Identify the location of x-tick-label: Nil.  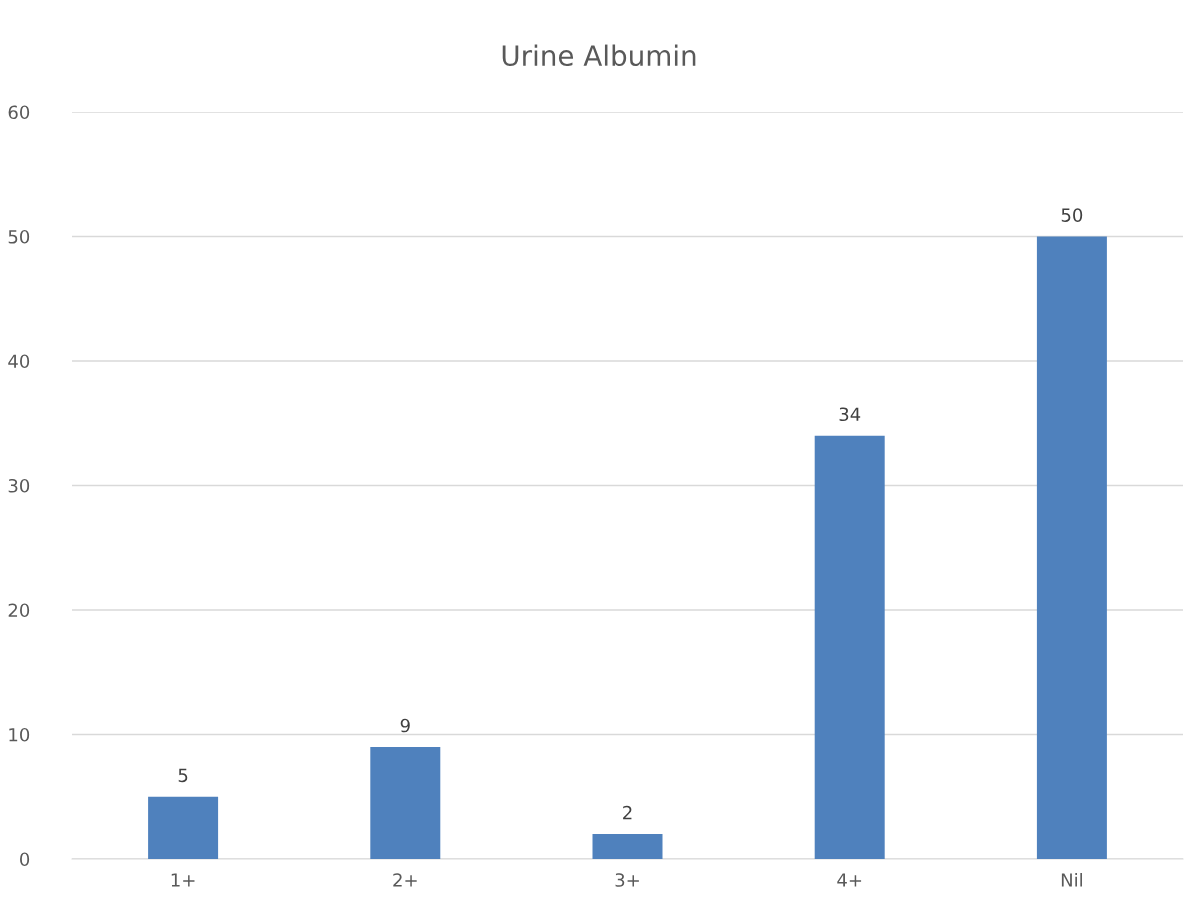
(1071, 879).